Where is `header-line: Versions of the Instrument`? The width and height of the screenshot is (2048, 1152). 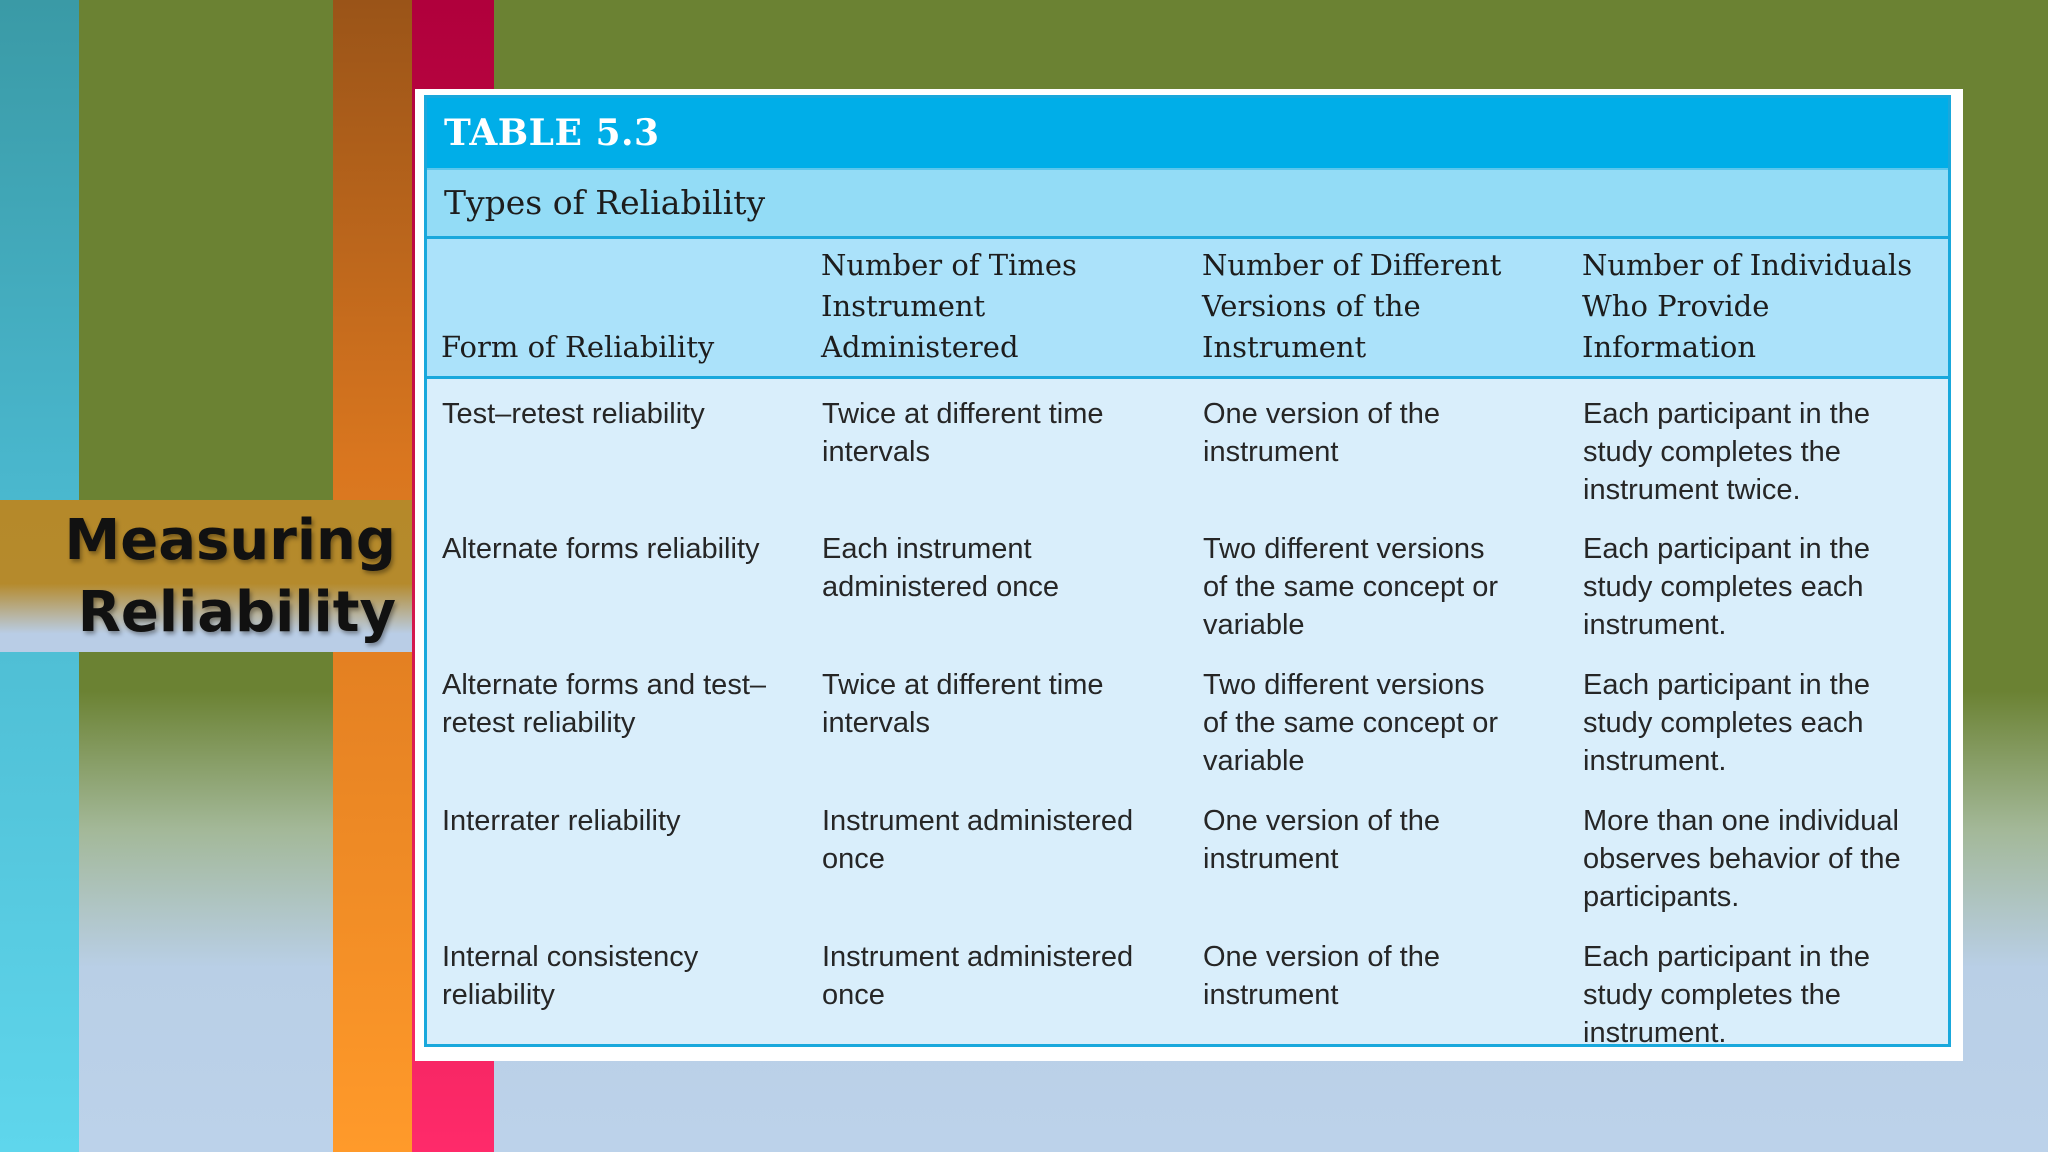
header-line: Versions of the Instrument is located at coordinates (1311, 326).